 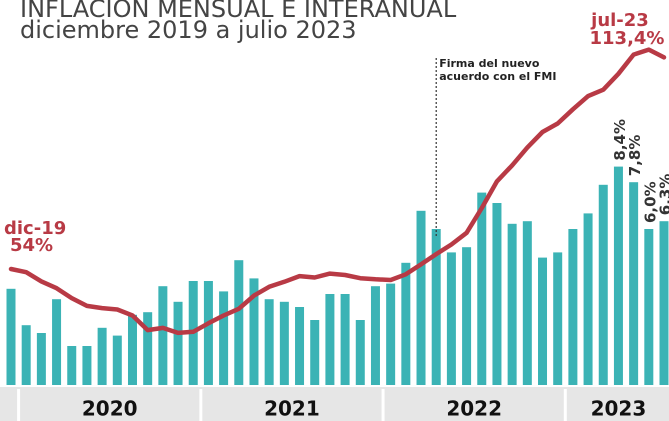 I want to click on bar-value-label: 7,8%, so click(x=635, y=156).